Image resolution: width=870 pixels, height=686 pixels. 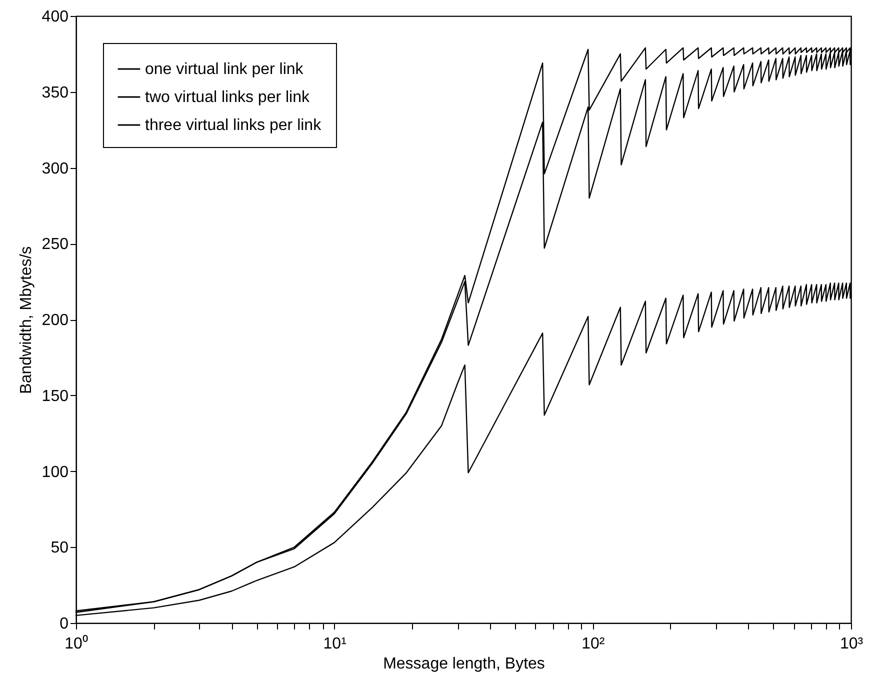 What do you see at coordinates (224, 69) in the screenshot?
I see `legend-label: one virtual link per link` at bounding box center [224, 69].